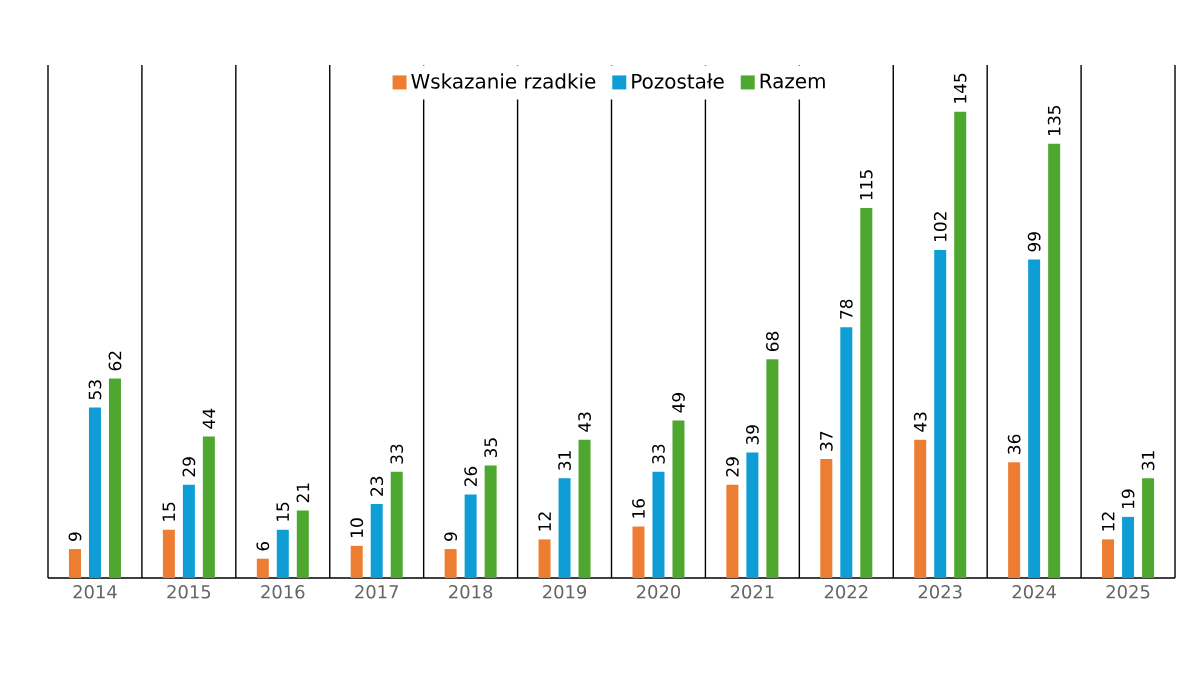 The image size is (1199, 682). I want to click on legend-label: Pozostałe, so click(678, 81).